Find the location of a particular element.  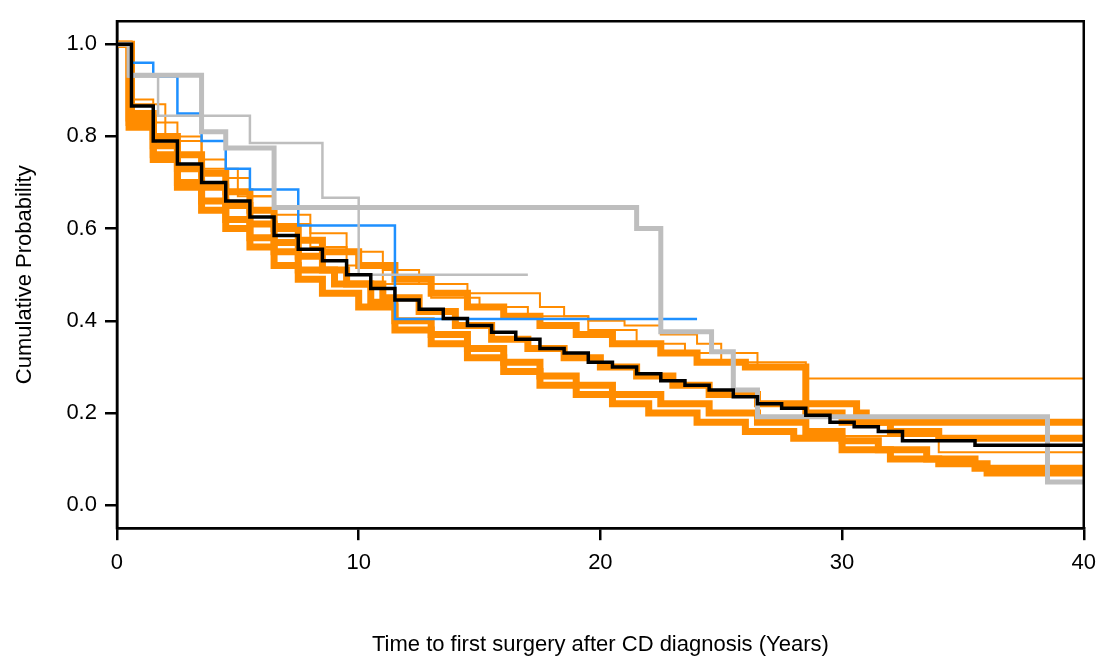

x-tick-label: 0 is located at coordinates (117, 562).